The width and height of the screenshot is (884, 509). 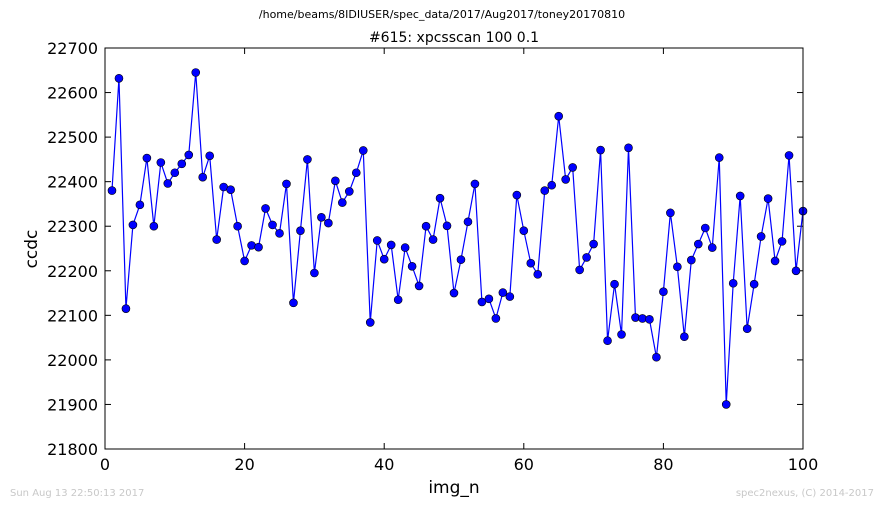 I want to click on y-tick-label: 22000, so click(x=72, y=360).